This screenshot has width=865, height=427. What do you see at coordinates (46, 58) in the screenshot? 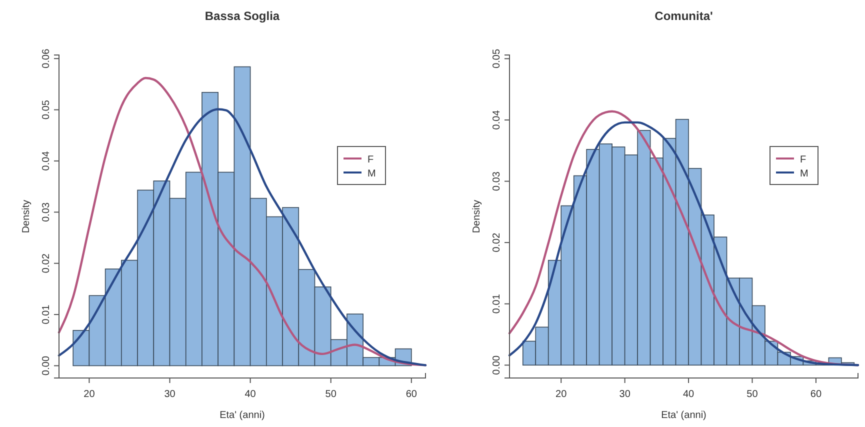
I see `y-tick-label: 0.06` at bounding box center [46, 58].